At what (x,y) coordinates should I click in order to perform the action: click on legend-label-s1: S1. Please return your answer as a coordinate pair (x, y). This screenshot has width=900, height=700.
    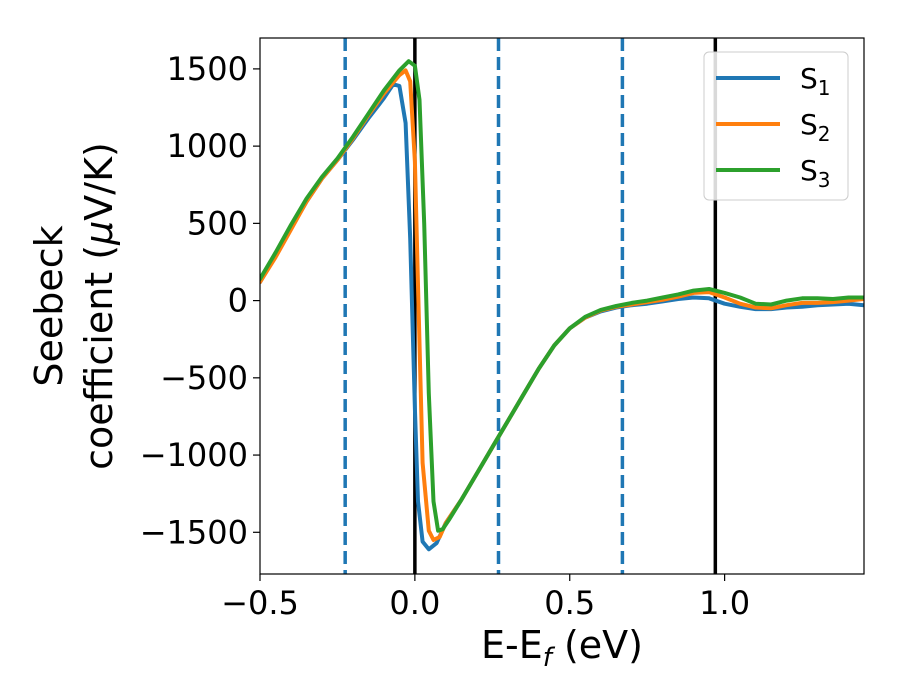
    Looking at the image, I should click on (815, 81).